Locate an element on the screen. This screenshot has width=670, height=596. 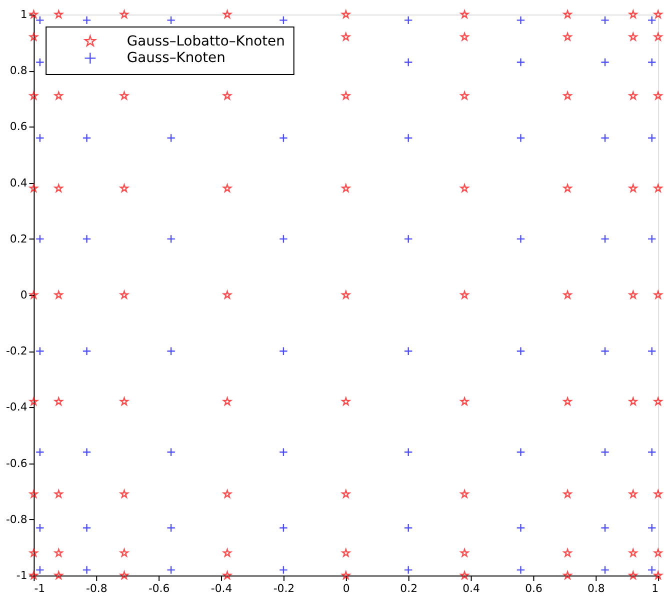
y-tick-label: -1 is located at coordinates (22, 575).